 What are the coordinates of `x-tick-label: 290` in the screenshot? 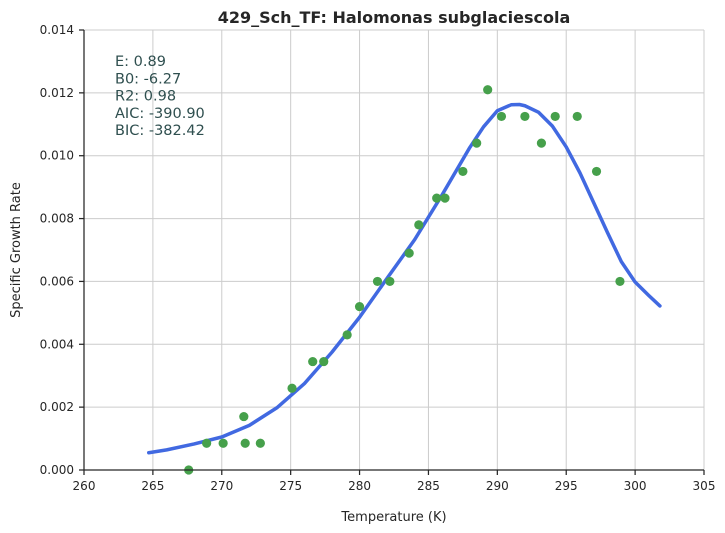 It's located at (497, 486).